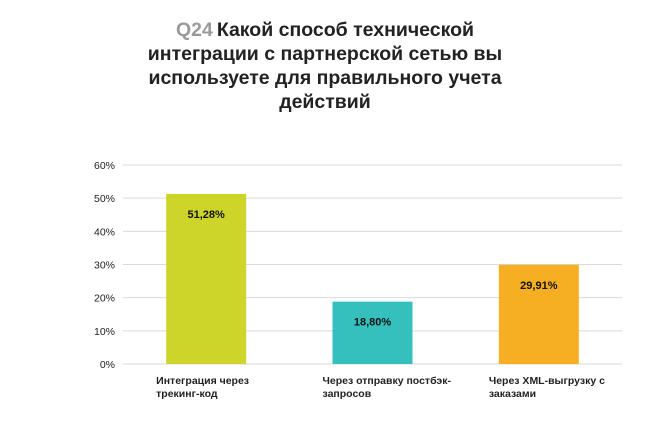  What do you see at coordinates (104, 232) in the screenshot?
I see `y-tick-label: 40%` at bounding box center [104, 232].